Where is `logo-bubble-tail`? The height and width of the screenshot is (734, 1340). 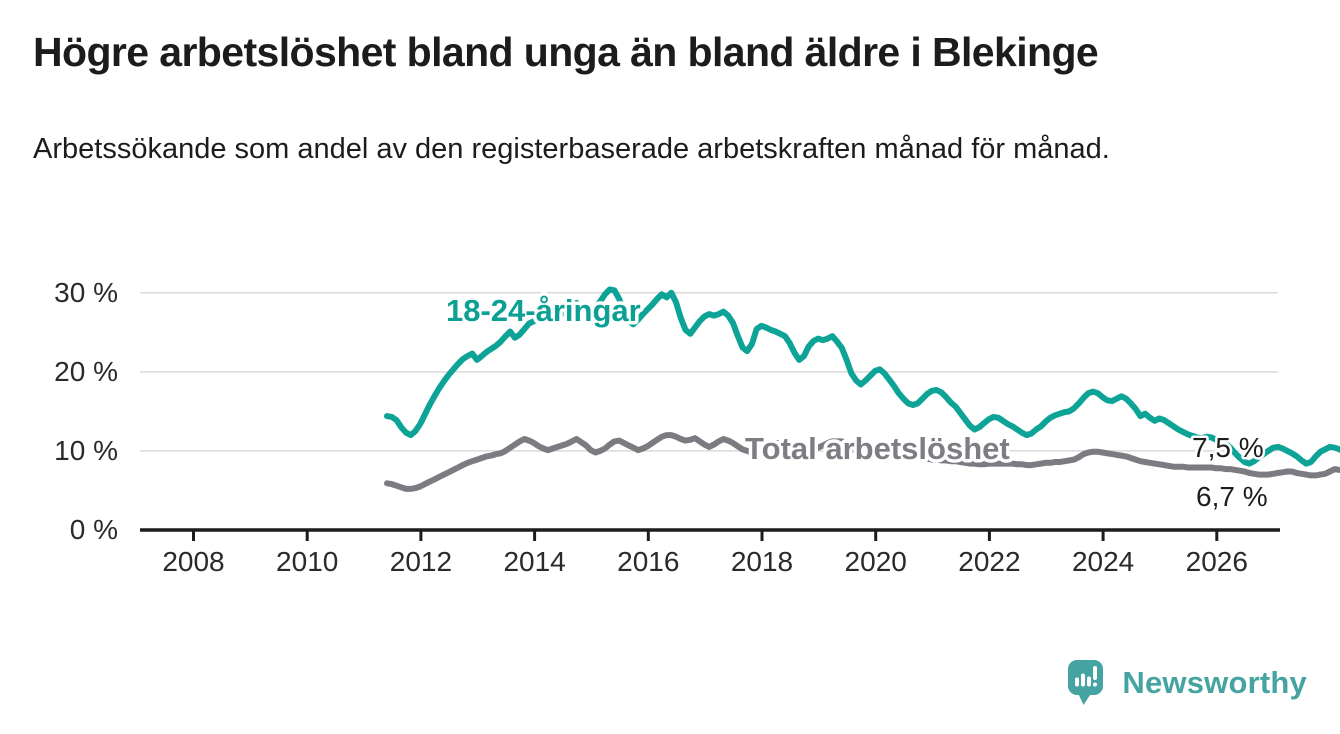 logo-bubble-tail is located at coordinates (1085, 698).